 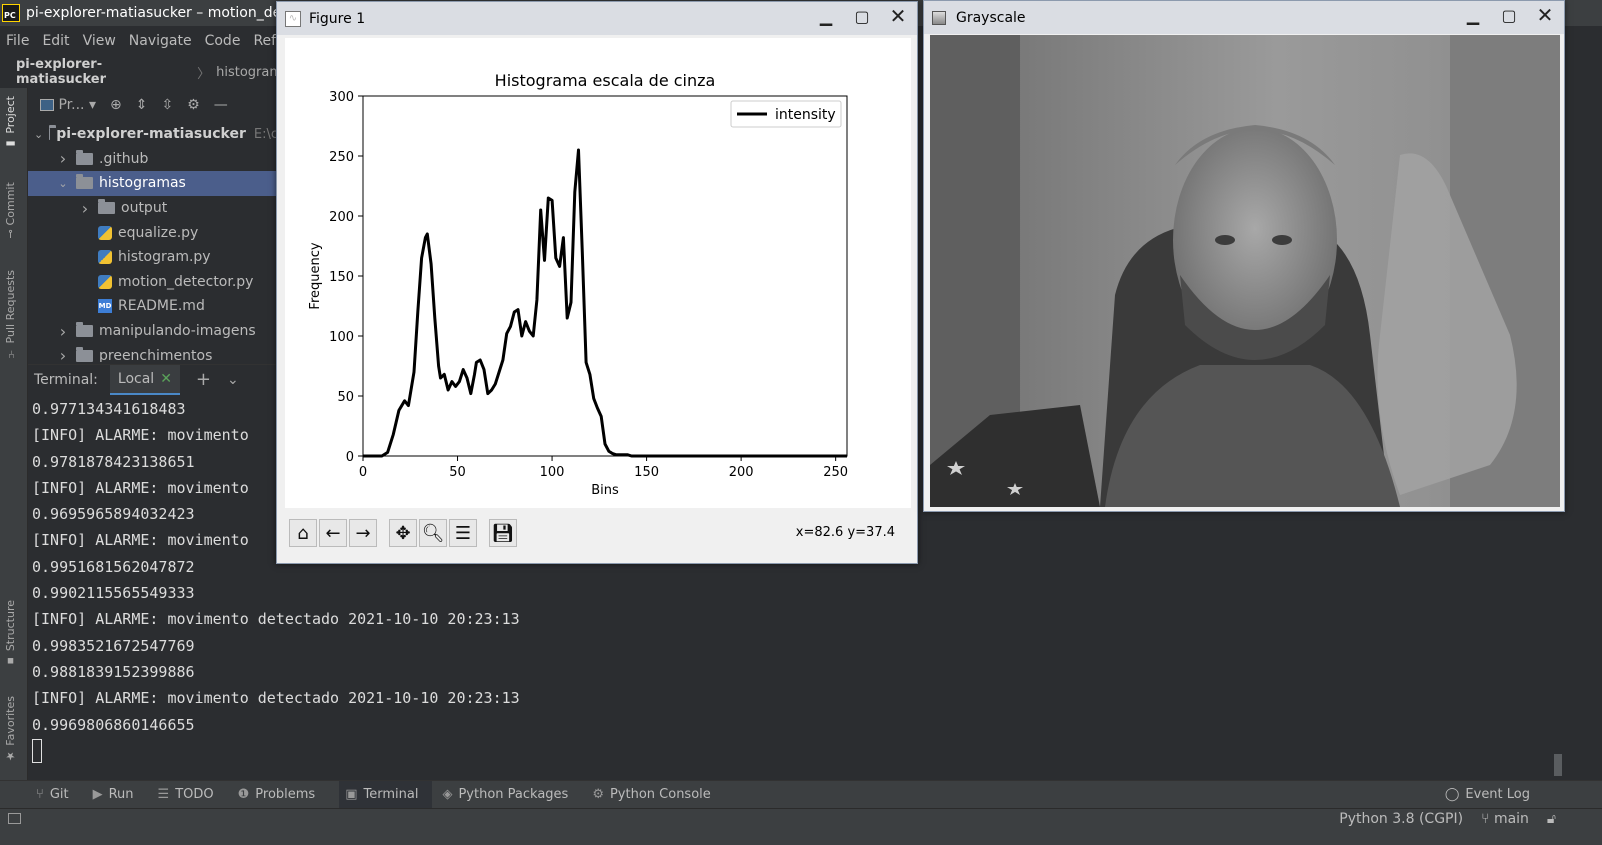 I want to click on expand-all-icon: ⇕, so click(x=141, y=105).